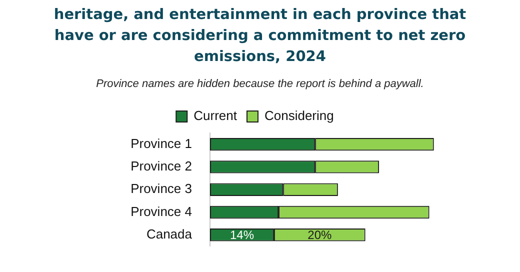  What do you see at coordinates (161, 211) in the screenshot?
I see `y-tick-label: Province 4` at bounding box center [161, 211].